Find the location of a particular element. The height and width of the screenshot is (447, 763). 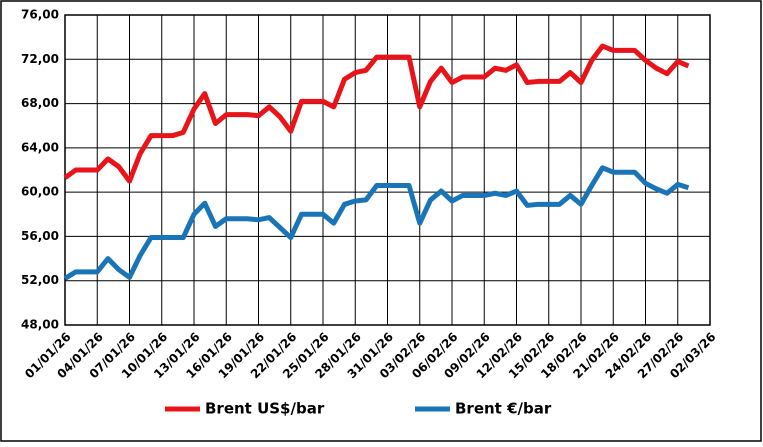

y-tick-label: 64,00 is located at coordinates (40, 147).